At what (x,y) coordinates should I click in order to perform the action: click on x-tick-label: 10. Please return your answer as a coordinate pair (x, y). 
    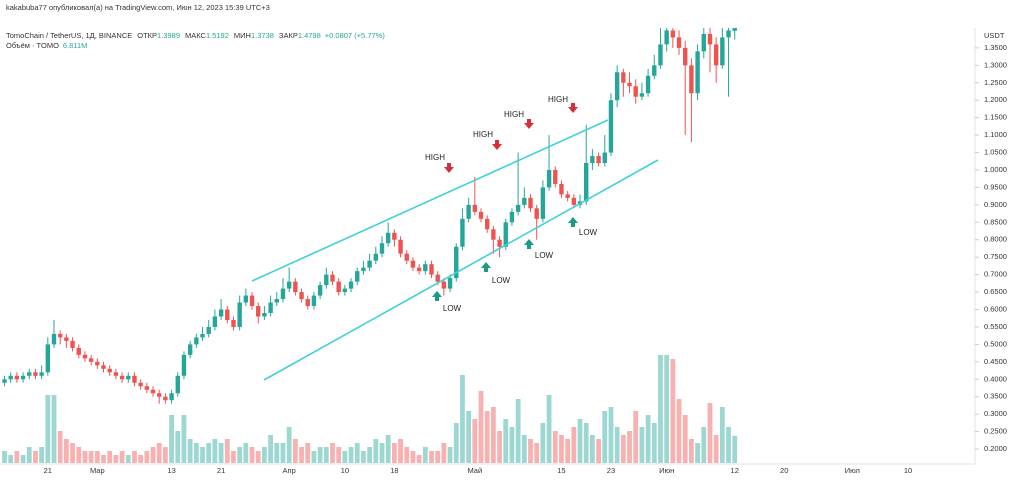
    Looking at the image, I should click on (345, 470).